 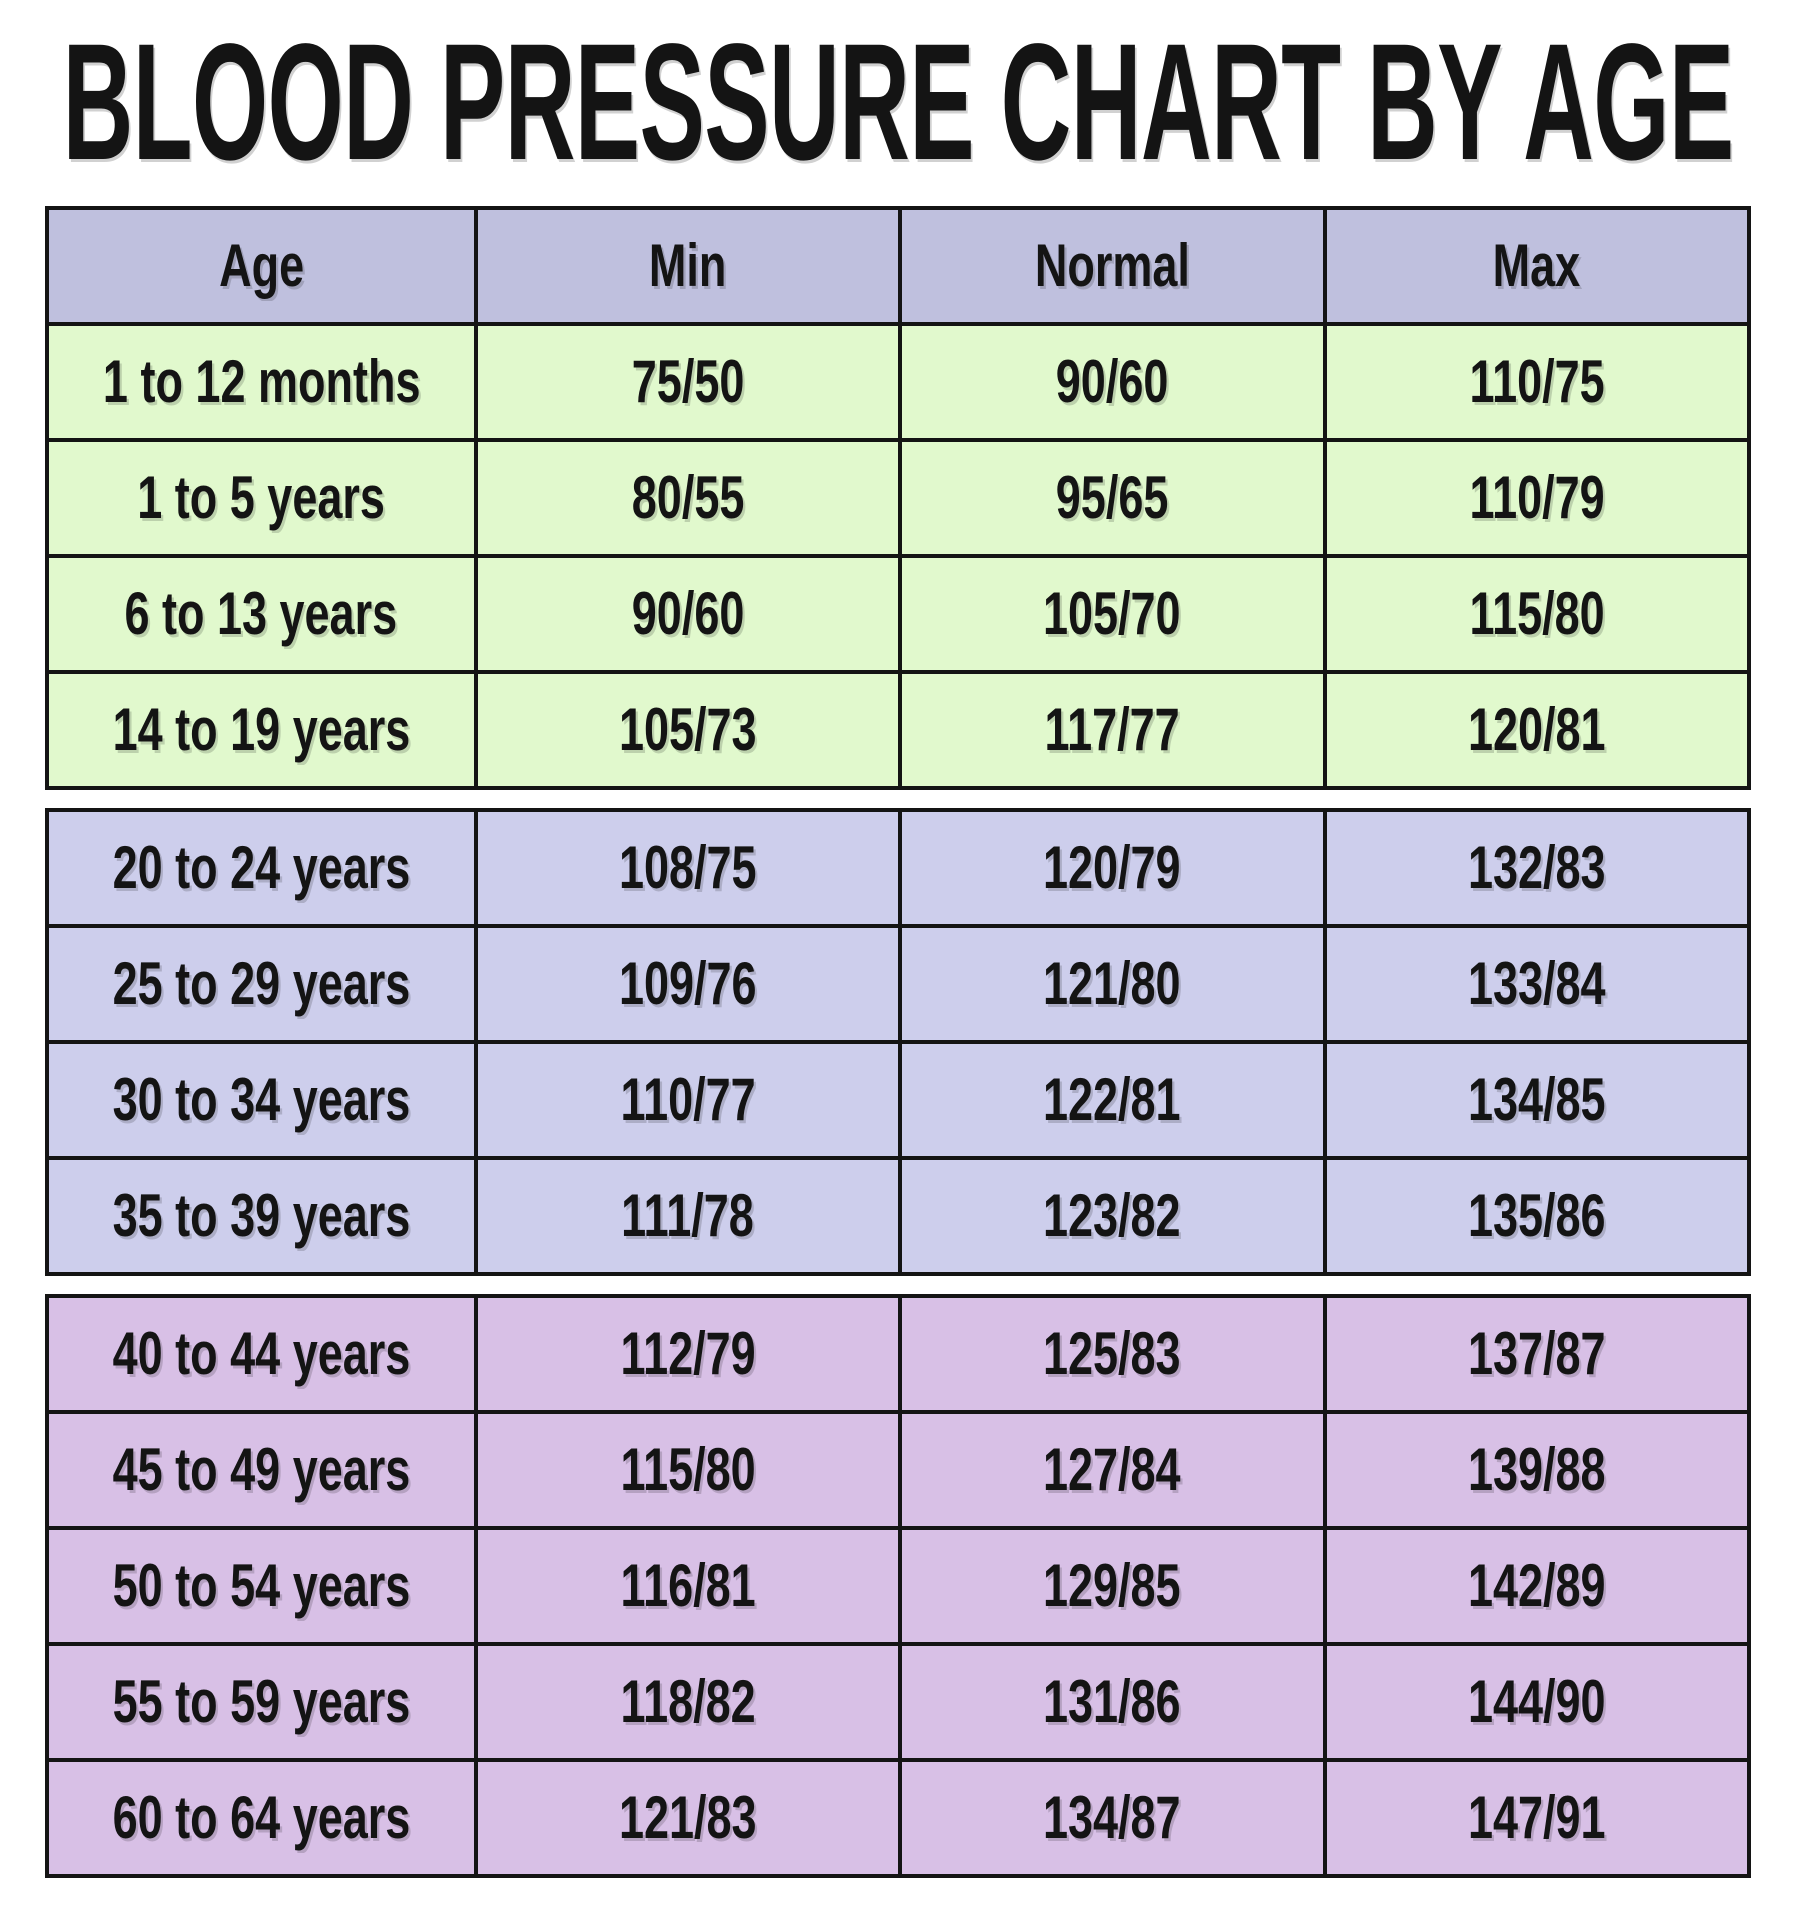 I want to click on normal-cell: 129/85, so click(x=1110, y=1586).